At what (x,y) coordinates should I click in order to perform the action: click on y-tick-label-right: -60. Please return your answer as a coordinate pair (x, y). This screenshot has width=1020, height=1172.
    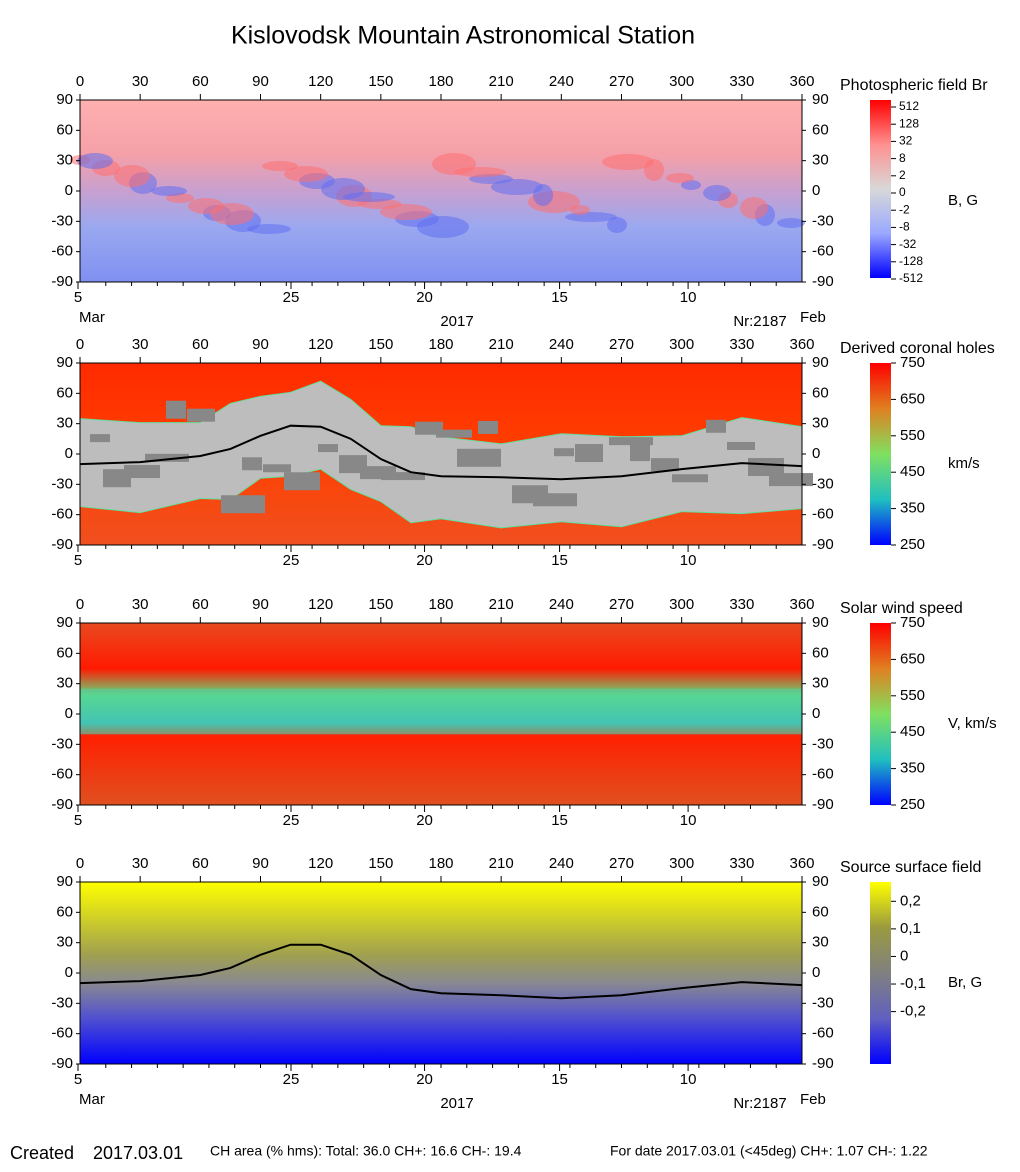
    Looking at the image, I should click on (823, 1033).